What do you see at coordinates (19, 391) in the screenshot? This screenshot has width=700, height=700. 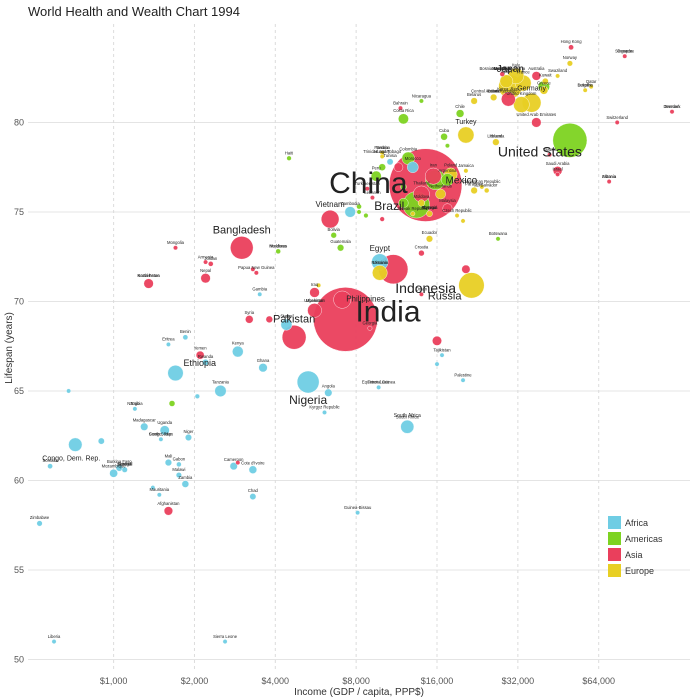 I see `y-tick-label: 65` at bounding box center [19, 391].